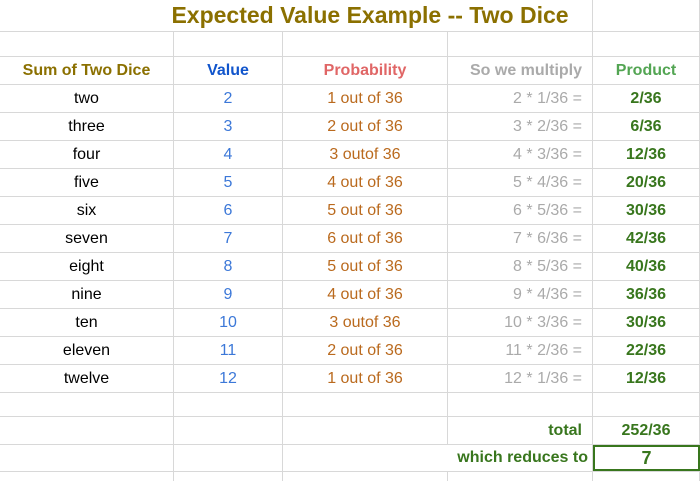 The width and height of the screenshot is (700, 481). I want to click on total-value: 252/36, so click(646, 430).